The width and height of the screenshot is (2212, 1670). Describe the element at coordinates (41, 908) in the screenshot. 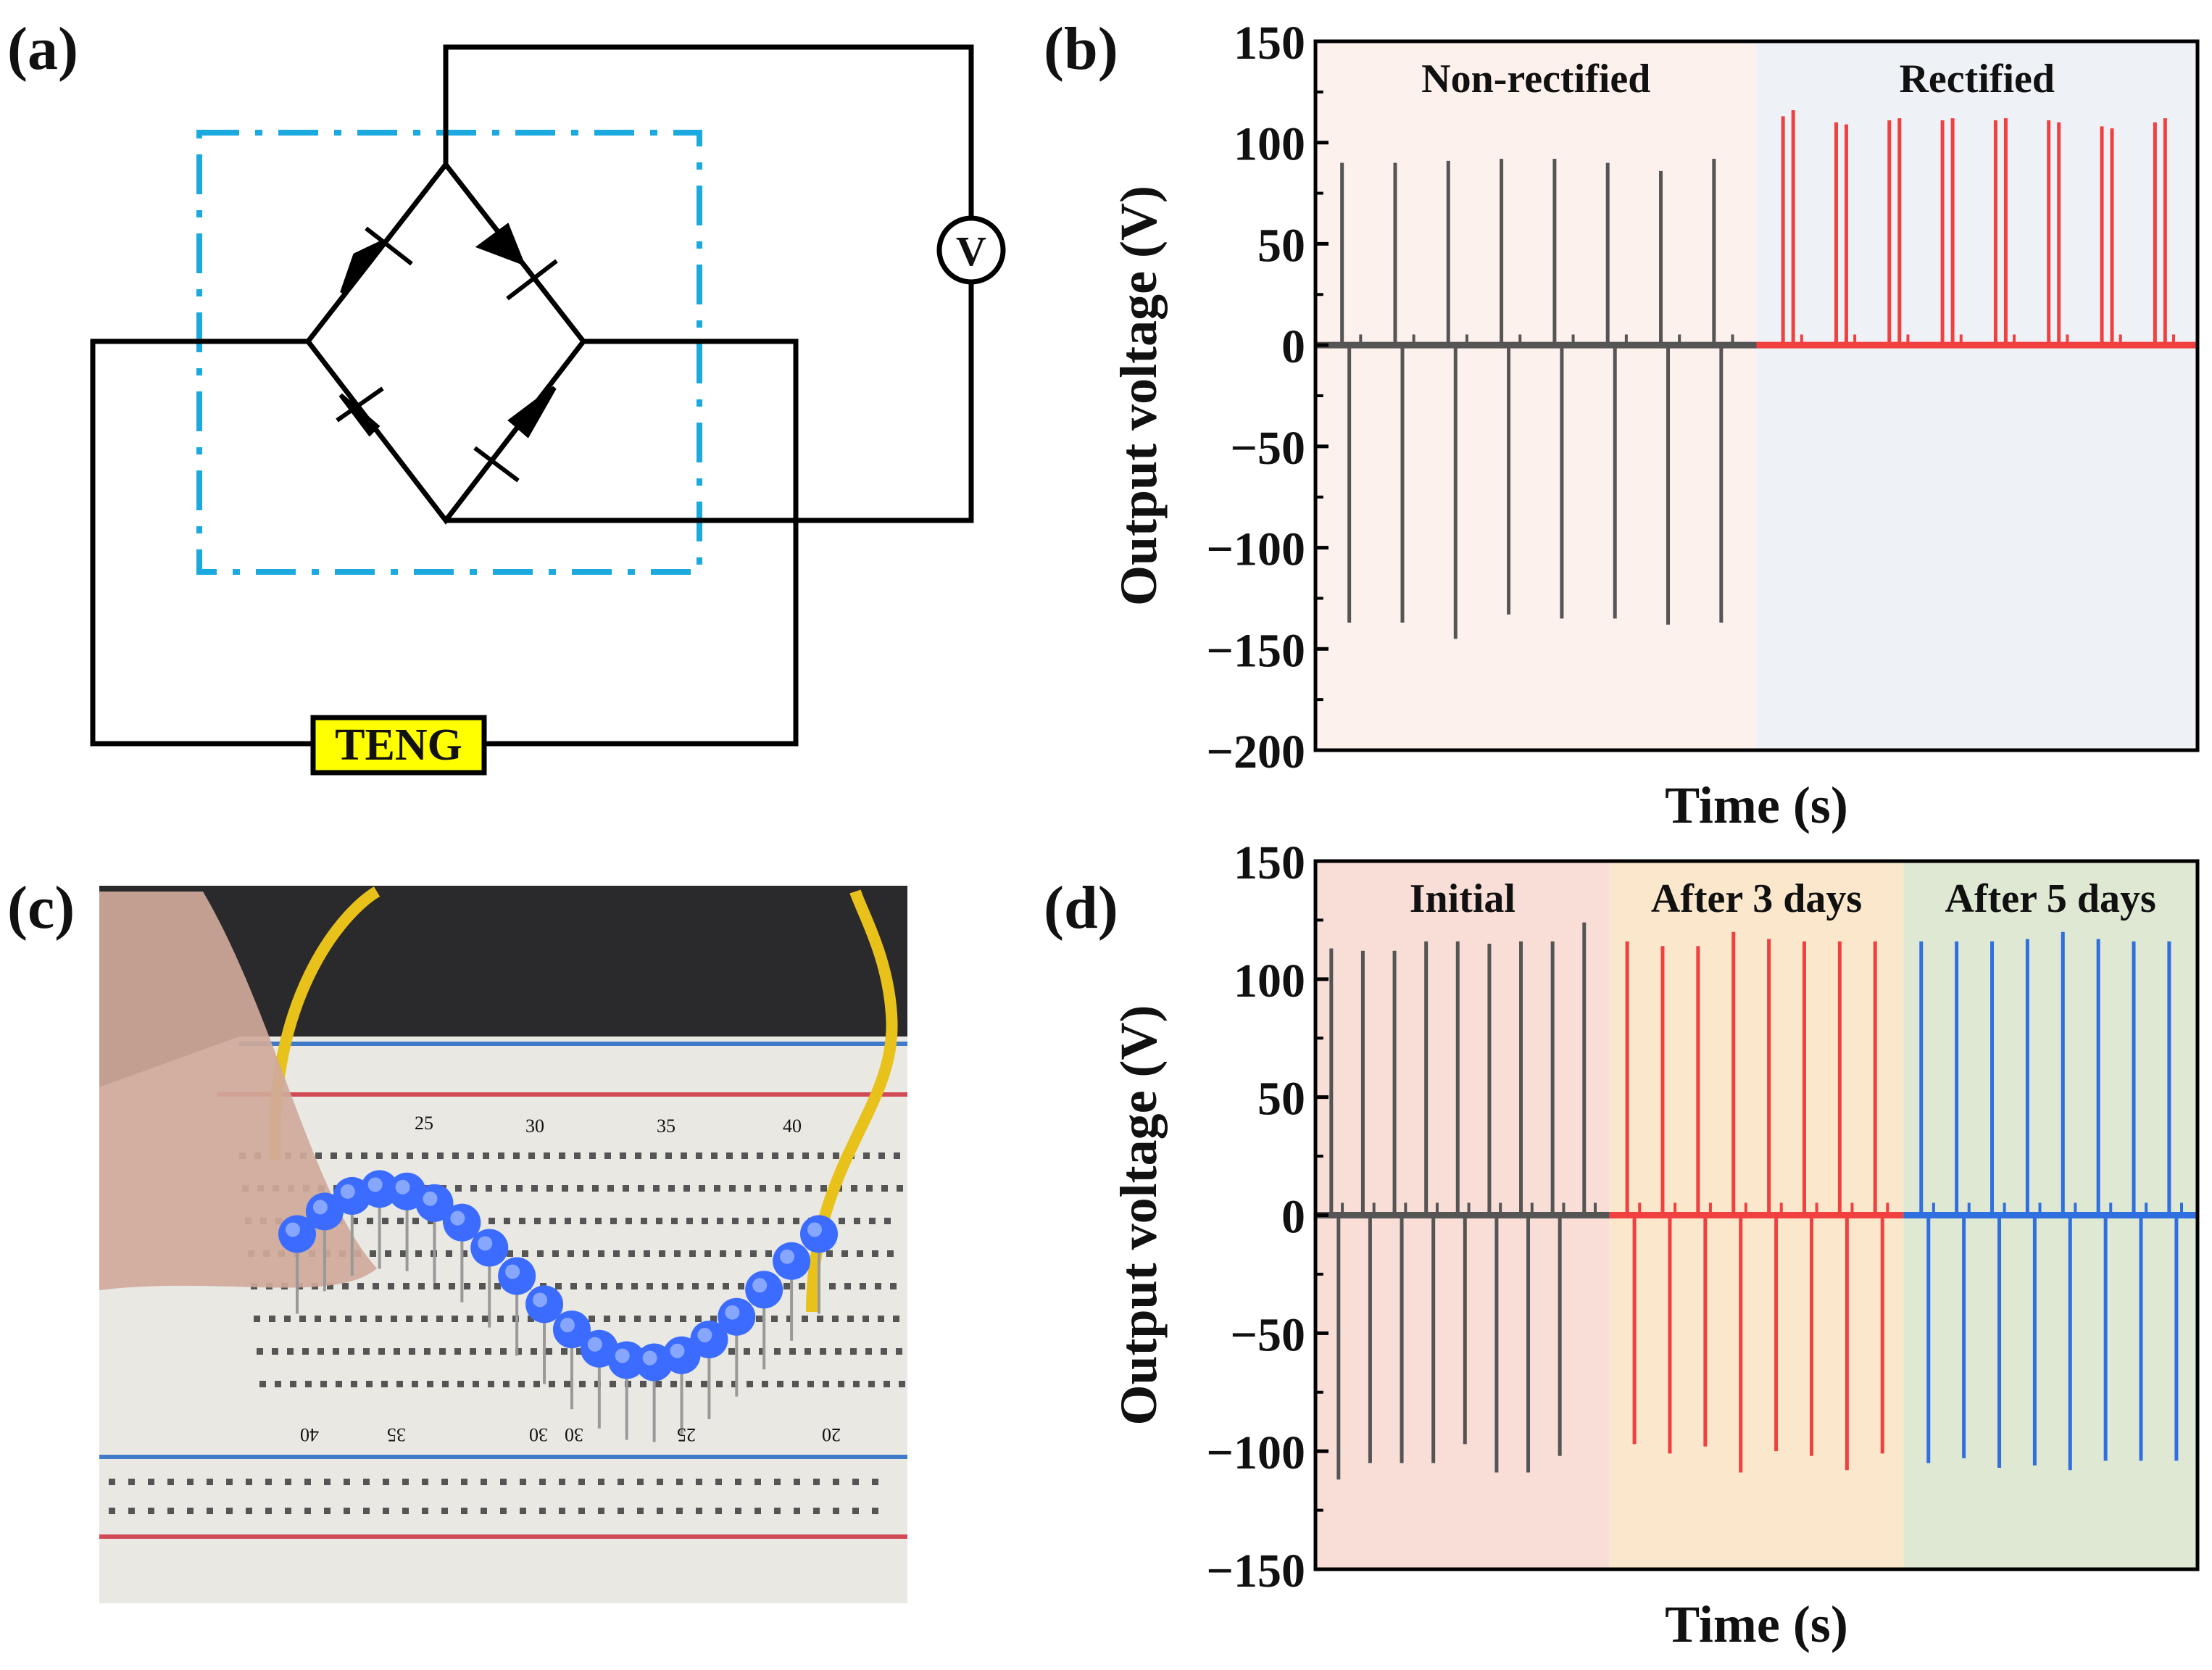

I see `panel-c-label: (c)` at that location.